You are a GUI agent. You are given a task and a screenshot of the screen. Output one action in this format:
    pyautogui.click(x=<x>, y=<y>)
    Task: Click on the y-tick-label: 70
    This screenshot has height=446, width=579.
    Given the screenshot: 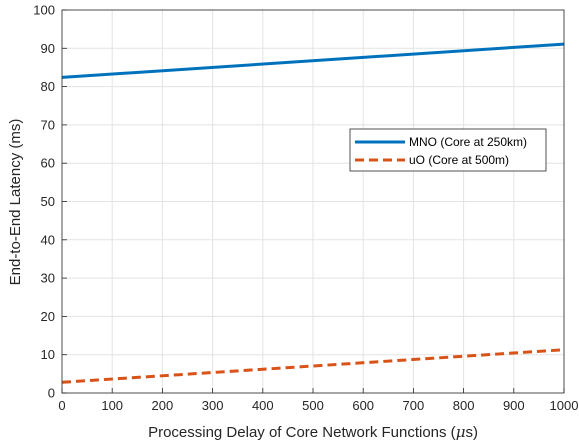 What is the action you would take?
    pyautogui.click(x=48, y=124)
    